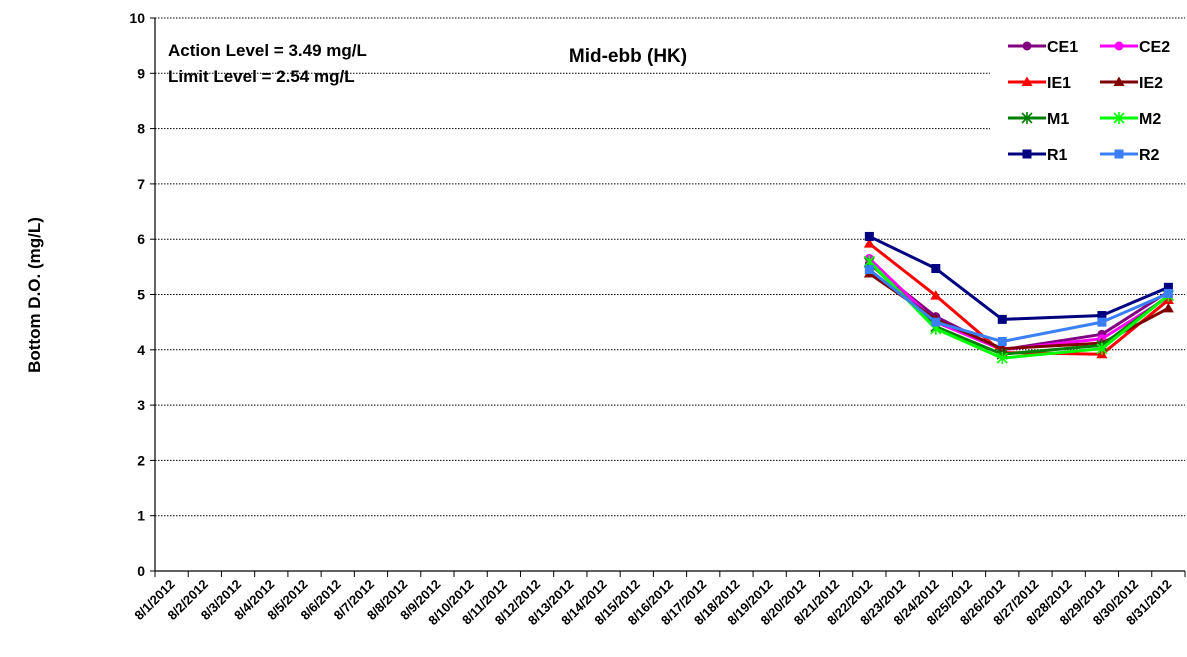 Image resolution: width=1187 pixels, height=657 pixels. Describe the element at coordinates (1059, 83) in the screenshot. I see `legend-label: IE1` at that location.